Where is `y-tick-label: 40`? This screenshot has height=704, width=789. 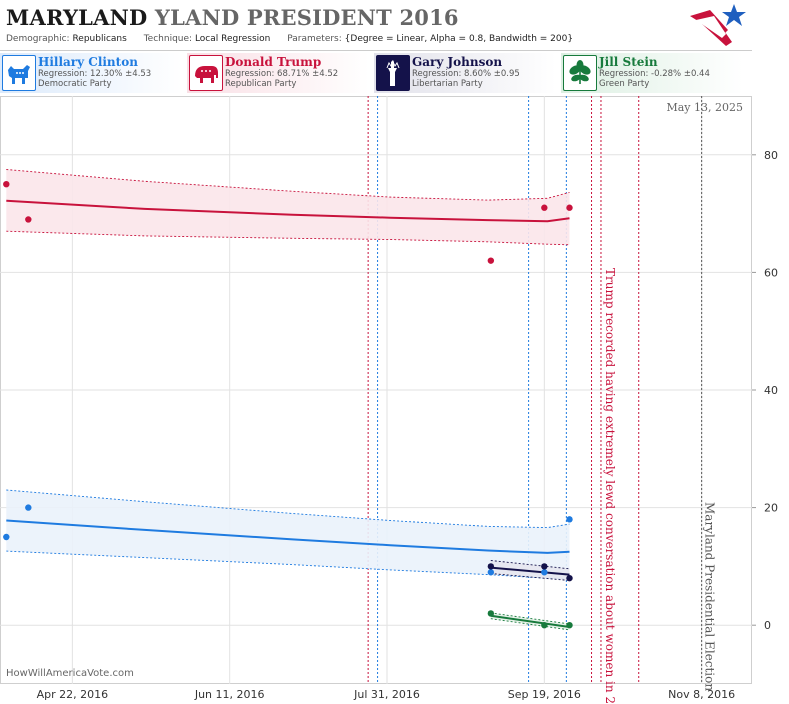
y-tick-label: 40 is located at coordinates (771, 390).